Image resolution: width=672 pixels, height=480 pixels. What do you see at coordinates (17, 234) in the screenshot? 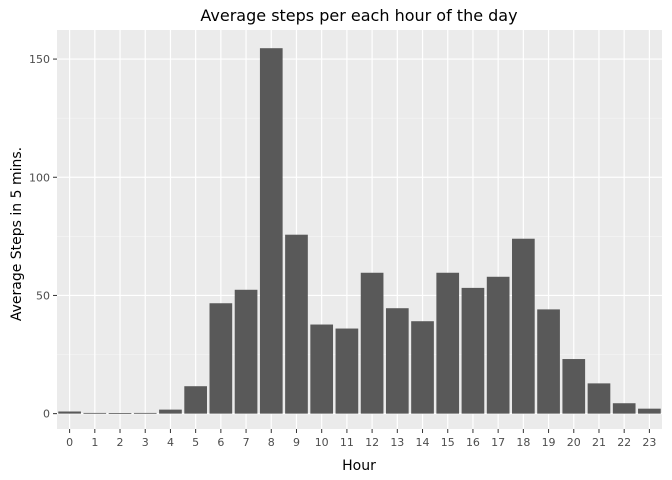
I see `y-axis-title: Average Steps in 5 mins.` at bounding box center [17, 234].